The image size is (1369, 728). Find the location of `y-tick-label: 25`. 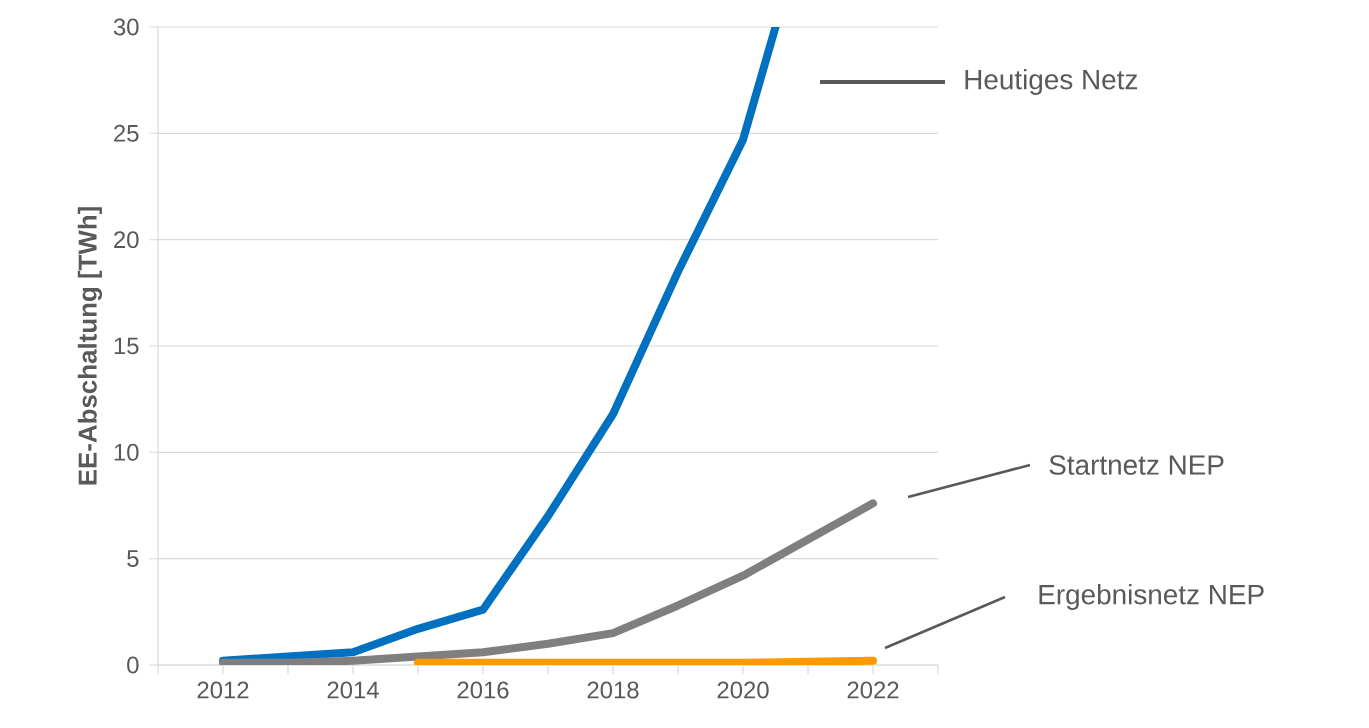

y-tick-label: 25 is located at coordinates (126, 133).